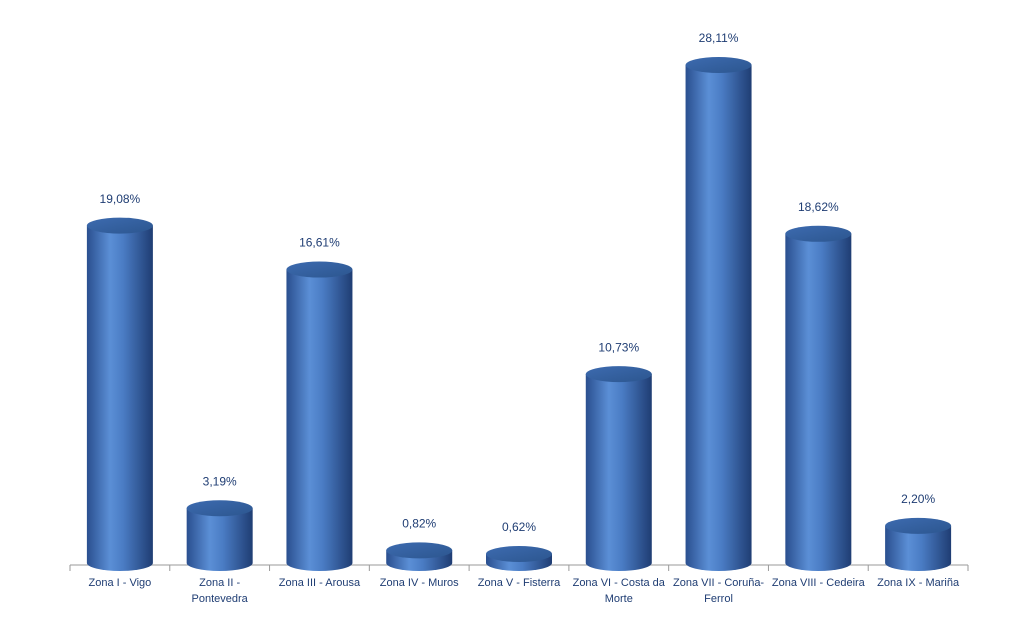  Describe the element at coordinates (120, 583) in the screenshot. I see `x-tick-label: Zona I - Vigo` at that location.